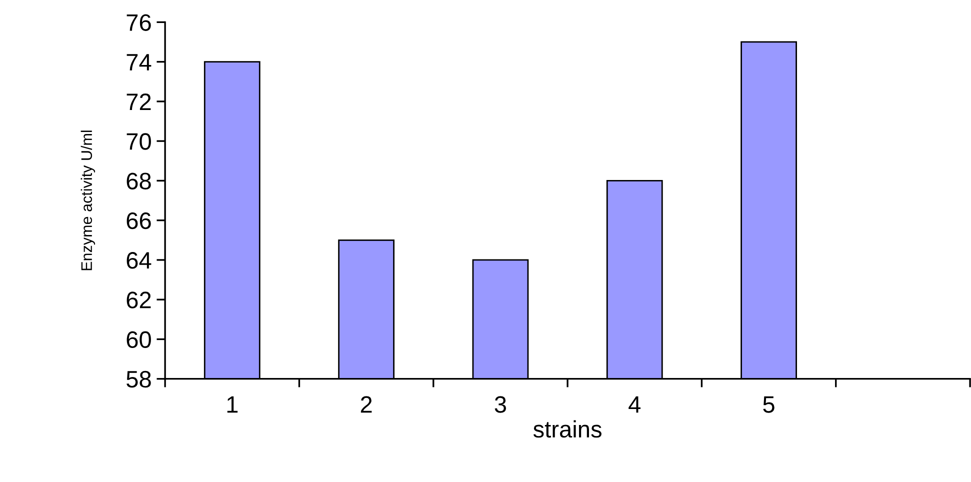 This screenshot has height=482, width=971. Describe the element at coordinates (138, 141) in the screenshot. I see `y-tick-label: 70` at that location.